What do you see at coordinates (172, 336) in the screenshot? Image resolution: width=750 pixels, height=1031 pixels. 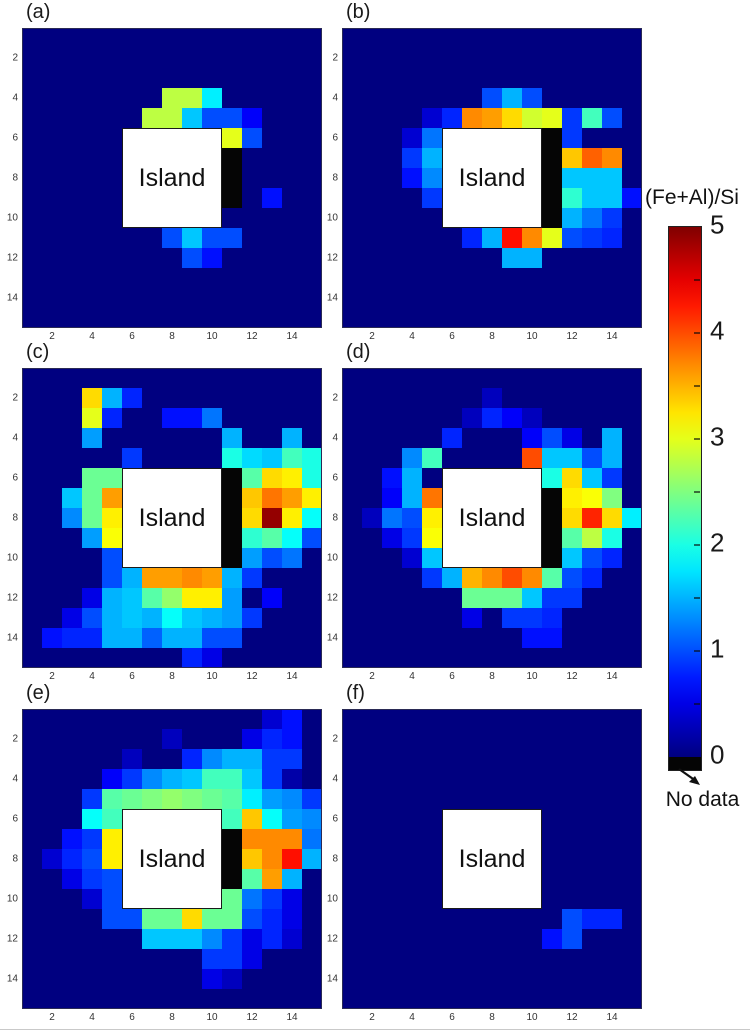 I see `x-axis-tick-label: 8` at bounding box center [172, 336].